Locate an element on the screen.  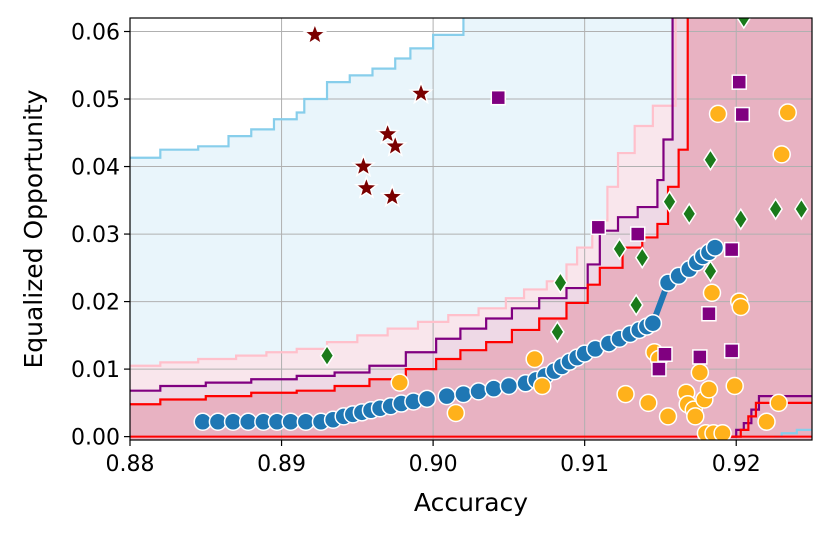
y-tick-label: 0.02 is located at coordinates (95, 303).